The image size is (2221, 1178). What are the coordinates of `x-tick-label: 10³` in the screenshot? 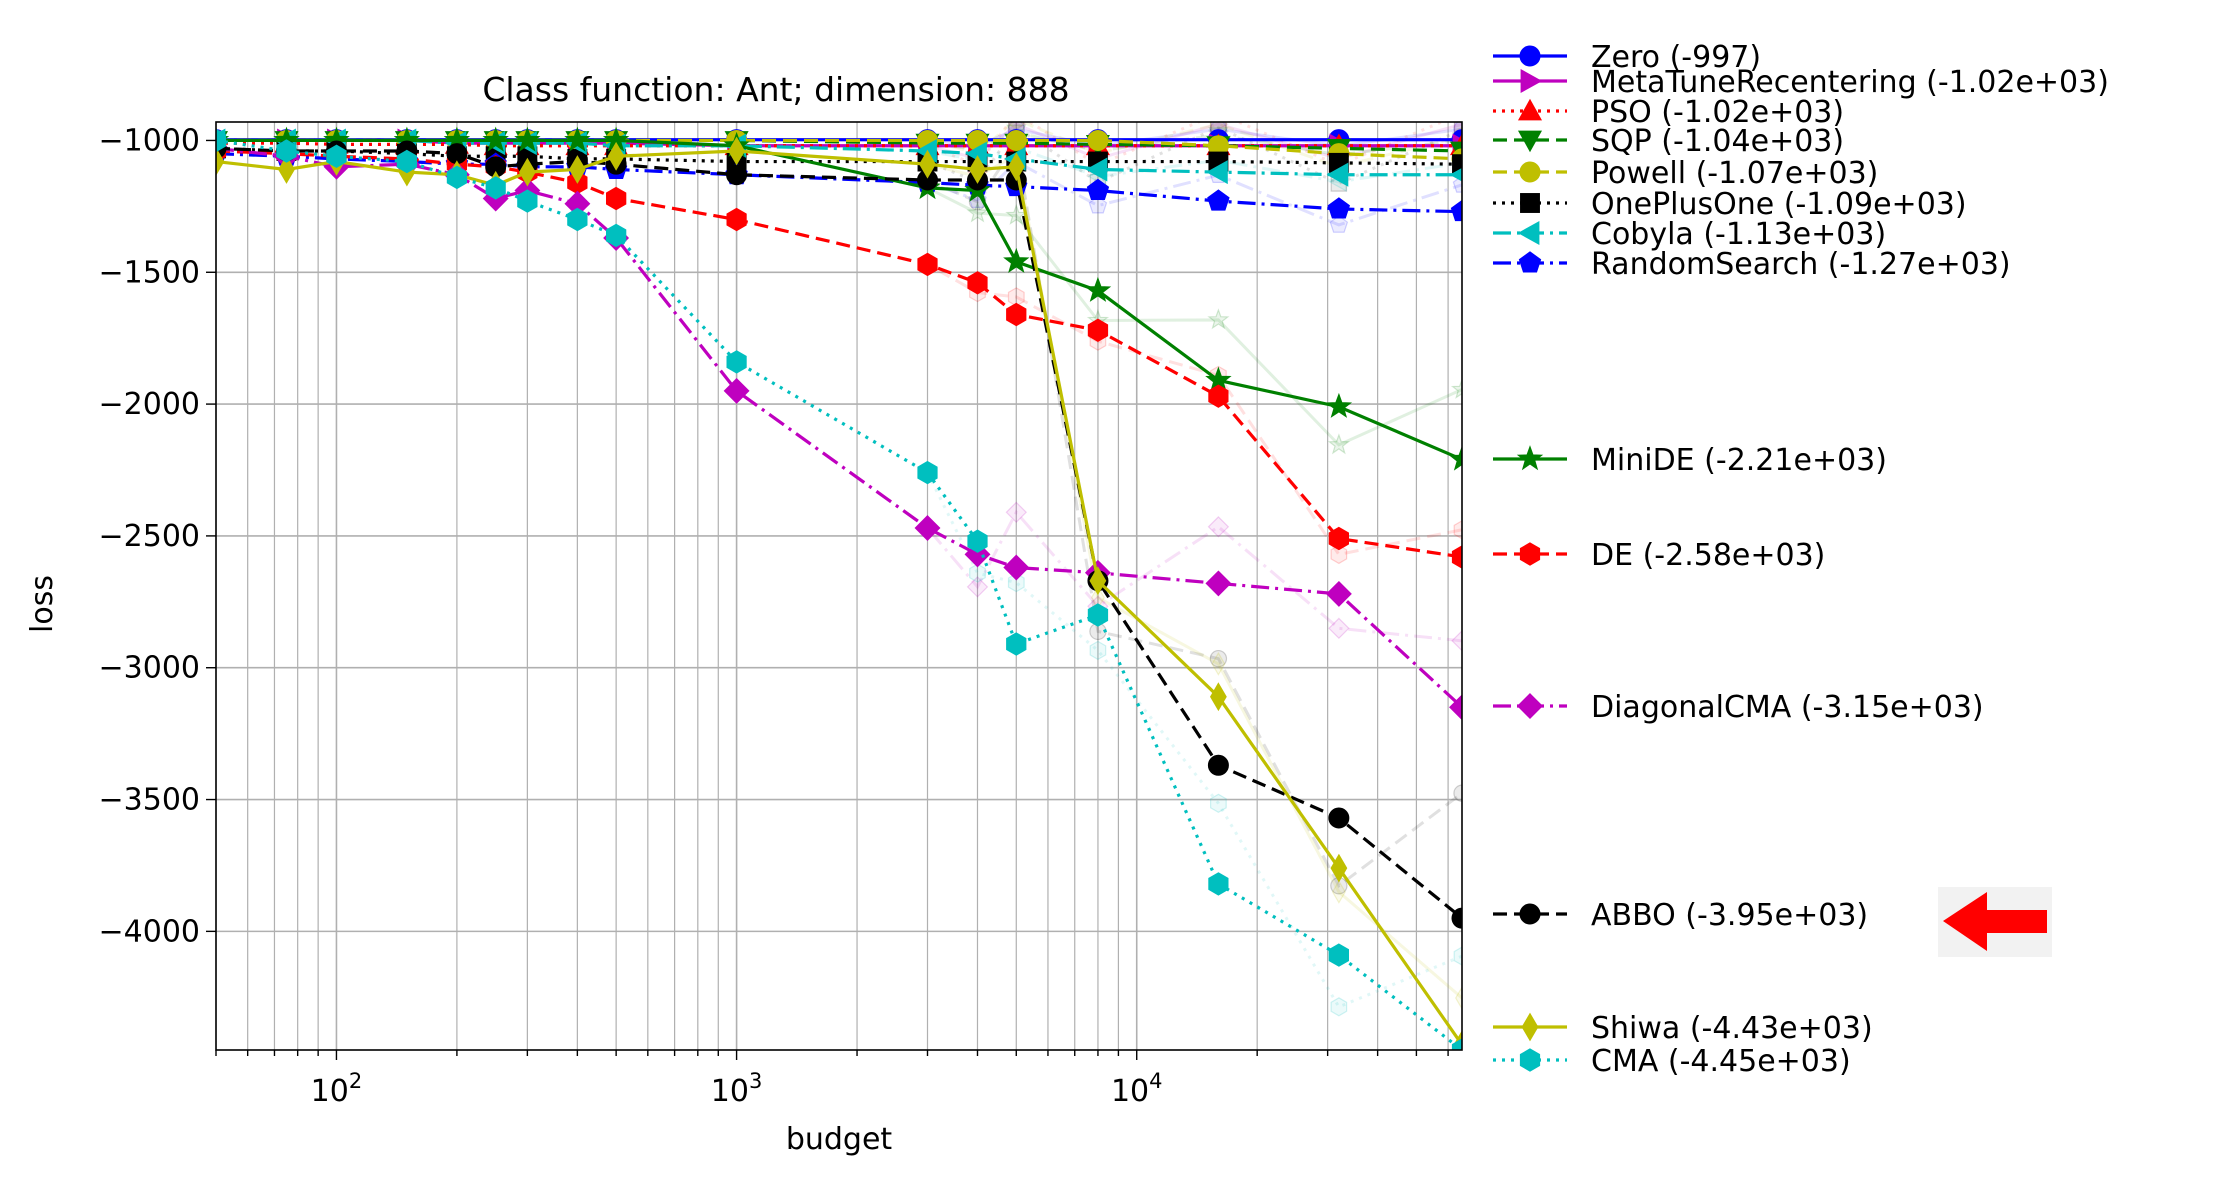 It's located at (737, 1089).